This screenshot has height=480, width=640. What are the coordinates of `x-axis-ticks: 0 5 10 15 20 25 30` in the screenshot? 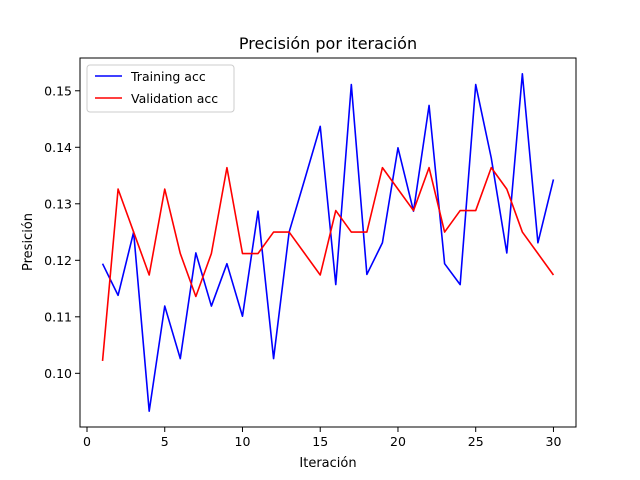 It's located at (322, 438).